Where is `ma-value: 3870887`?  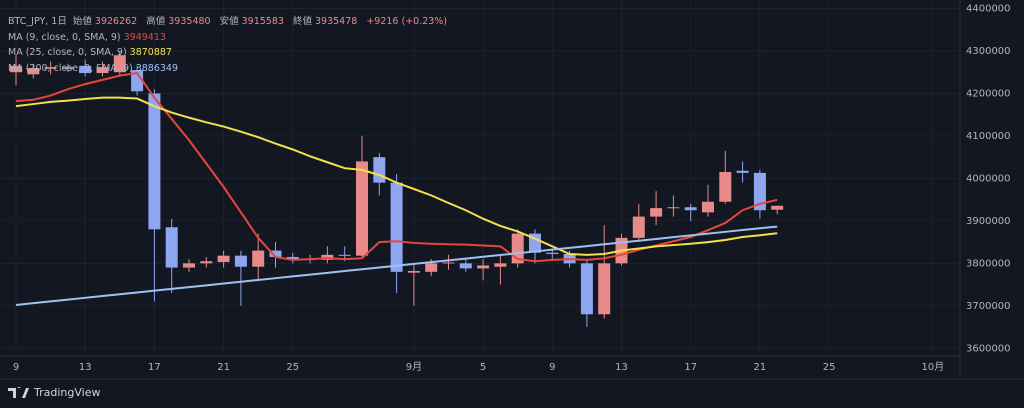 ma-value: 3870887 is located at coordinates (150, 52).